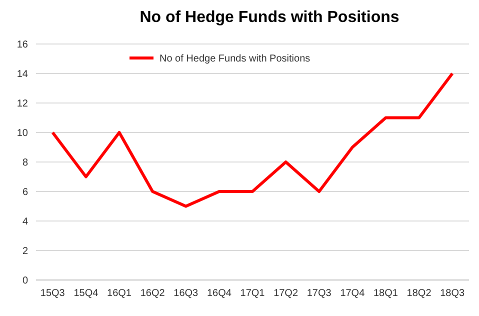  What do you see at coordinates (353, 293) in the screenshot?
I see `x-tick-label: 17Q4` at bounding box center [353, 293].